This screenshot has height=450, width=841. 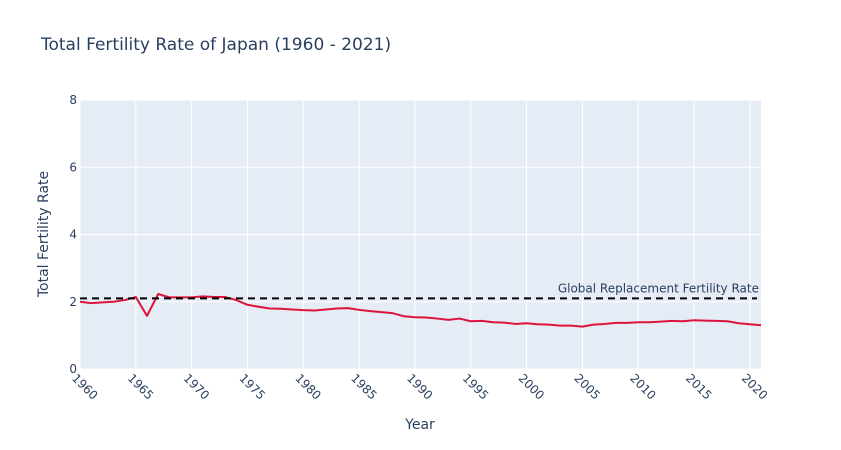 What do you see at coordinates (698, 386) in the screenshot?
I see `x-tick-label: 2015` at bounding box center [698, 386].